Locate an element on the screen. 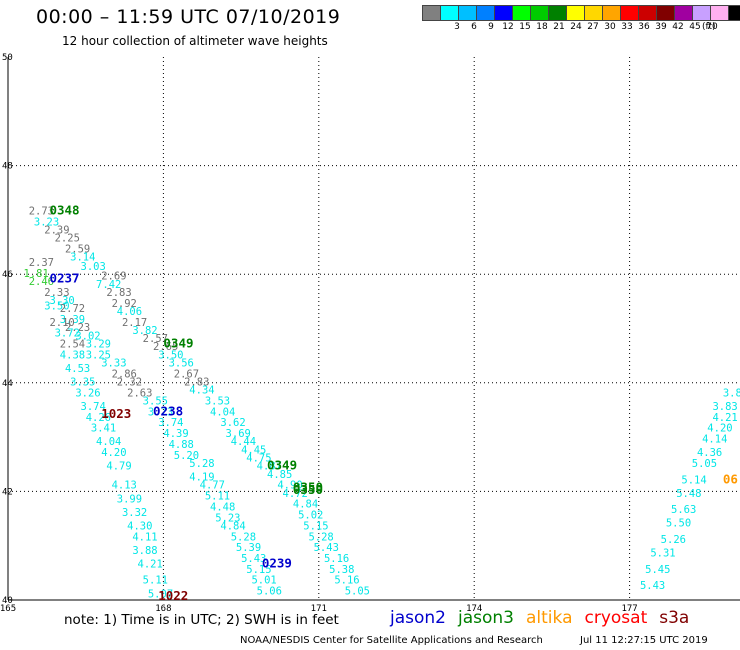 This screenshot has width=740, height=650. colorbar-tick-label: 12 is located at coordinates (508, 27).